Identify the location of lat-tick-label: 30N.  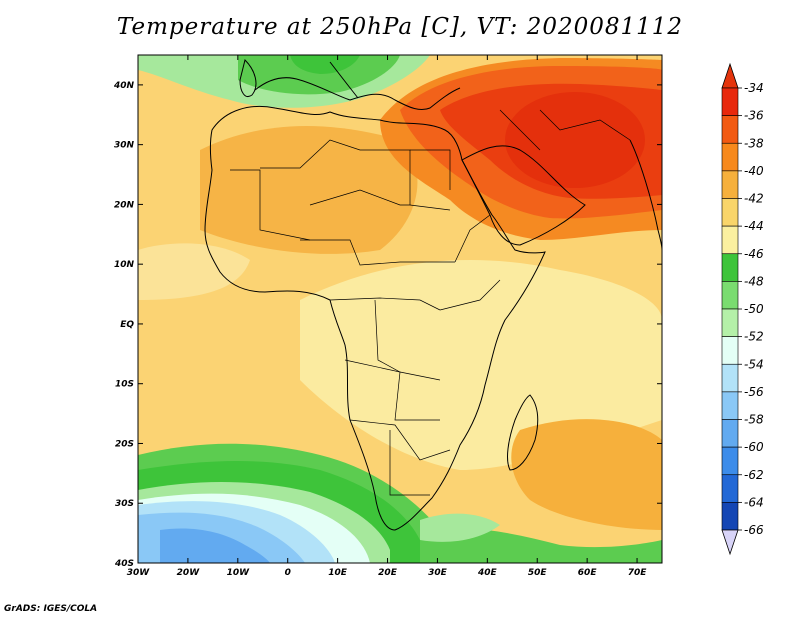
(124, 146).